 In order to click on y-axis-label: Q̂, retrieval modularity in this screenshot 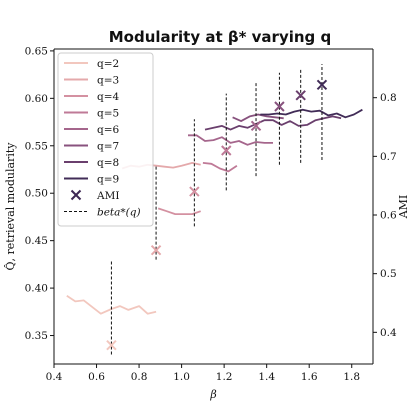, I will do `click(10, 206)`.